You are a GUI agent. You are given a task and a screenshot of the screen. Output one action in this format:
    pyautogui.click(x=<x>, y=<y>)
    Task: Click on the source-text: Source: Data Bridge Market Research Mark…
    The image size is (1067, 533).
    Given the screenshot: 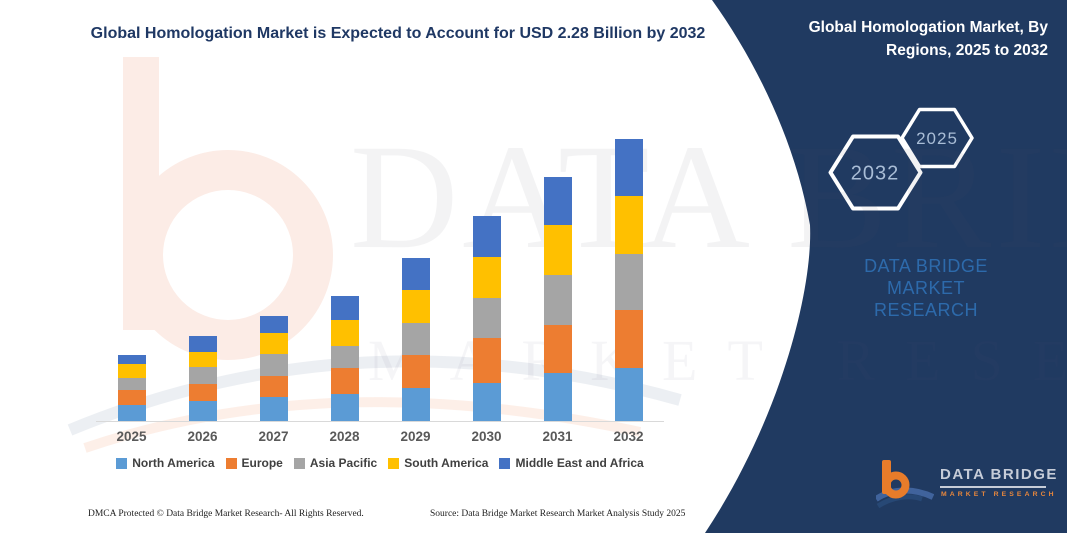 What is the action you would take?
    pyautogui.click(x=558, y=514)
    